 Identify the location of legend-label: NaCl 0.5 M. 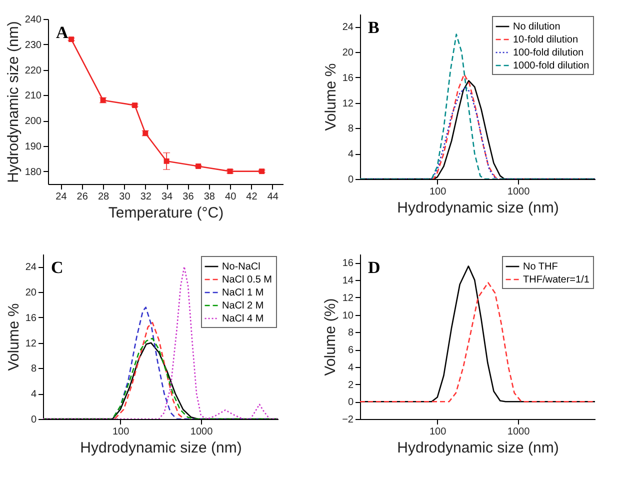
(247, 280).